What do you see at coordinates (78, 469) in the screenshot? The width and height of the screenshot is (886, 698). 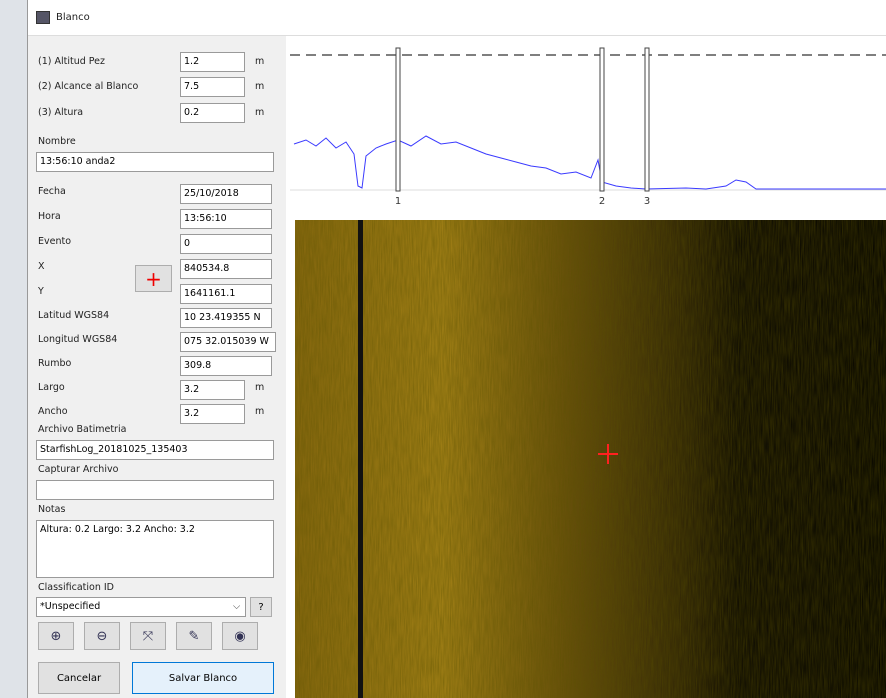 I see `field-label: Capturar Archivo` at bounding box center [78, 469].